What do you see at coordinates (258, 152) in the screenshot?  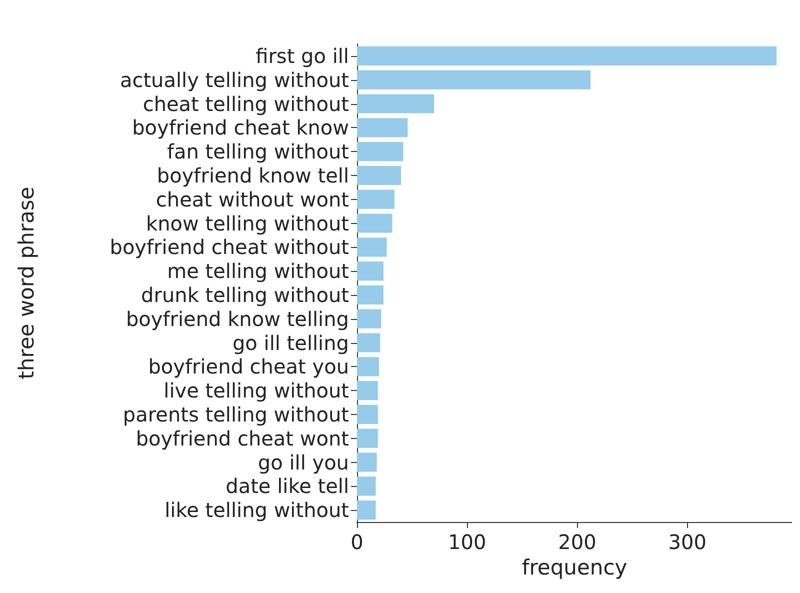 I see `y-tick-label: fan telling without` at bounding box center [258, 152].